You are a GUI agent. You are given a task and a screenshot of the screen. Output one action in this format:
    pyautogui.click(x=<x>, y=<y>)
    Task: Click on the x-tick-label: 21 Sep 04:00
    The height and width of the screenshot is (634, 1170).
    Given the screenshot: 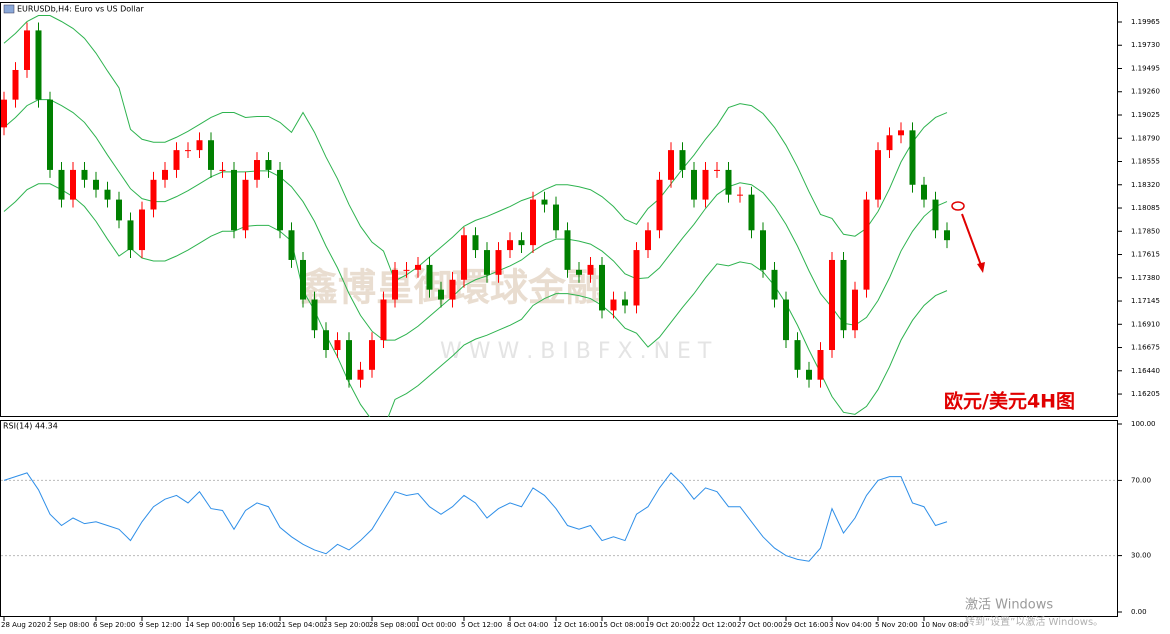 What is the action you would take?
    pyautogui.click(x=300, y=625)
    